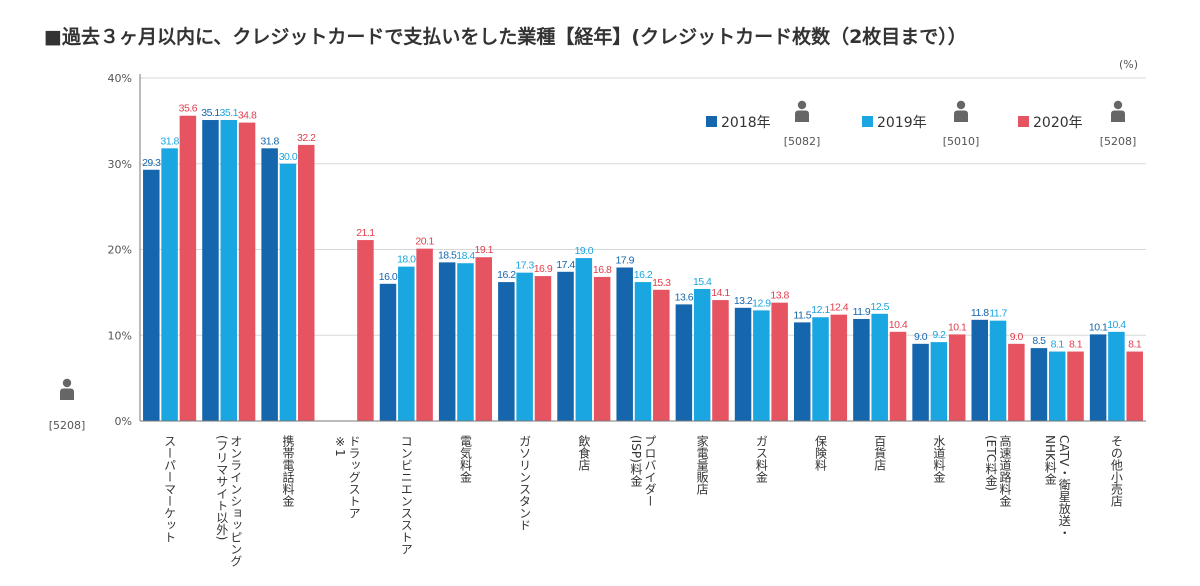 The image size is (1200, 586). What do you see at coordinates (1058, 123) in the screenshot?
I see `legend-label: 2020年` at bounding box center [1058, 123].